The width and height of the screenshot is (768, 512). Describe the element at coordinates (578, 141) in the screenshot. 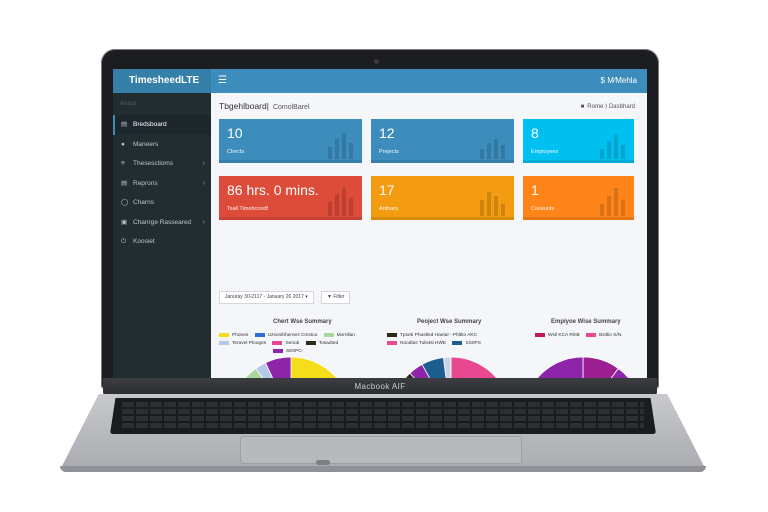

I see `stat-tile-employees: 8 Employees` at that location.